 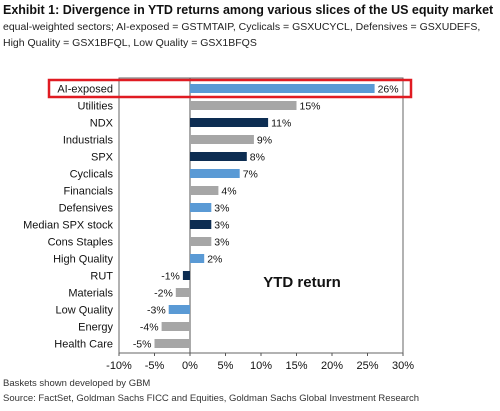 I want to click on data-label: 11%, so click(x=281, y=124).